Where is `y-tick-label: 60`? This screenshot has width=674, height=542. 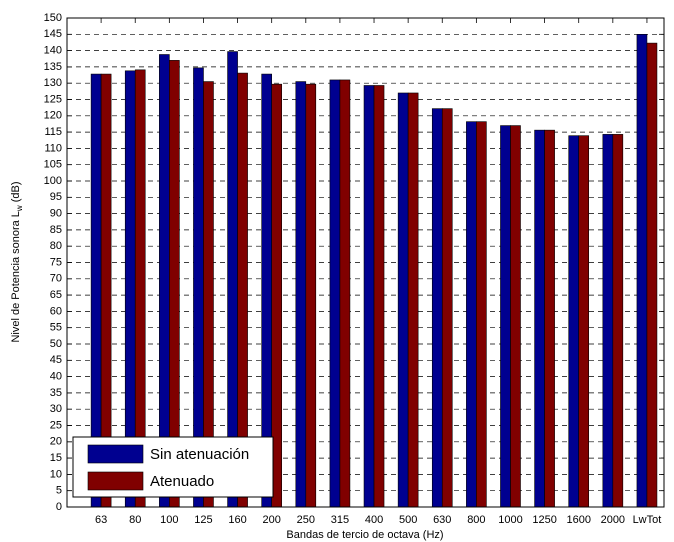
y-tick-label: 60 is located at coordinates (56, 311).